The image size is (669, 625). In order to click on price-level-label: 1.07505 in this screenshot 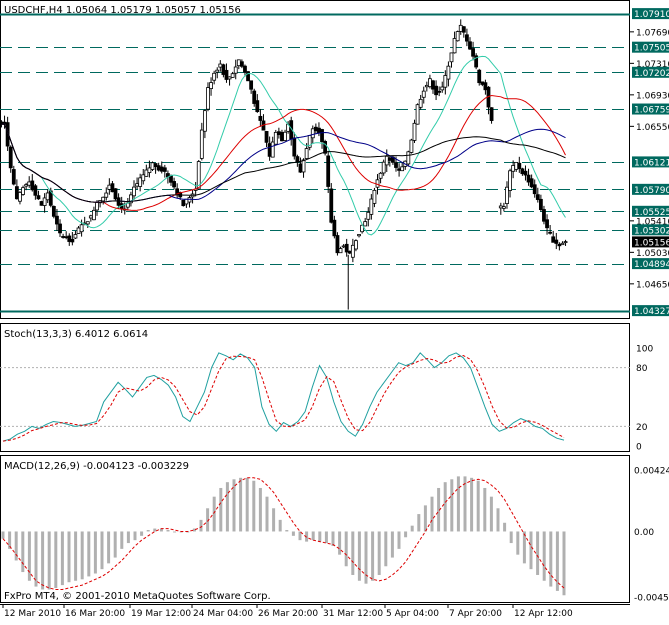, I will do `click(651, 49)`.